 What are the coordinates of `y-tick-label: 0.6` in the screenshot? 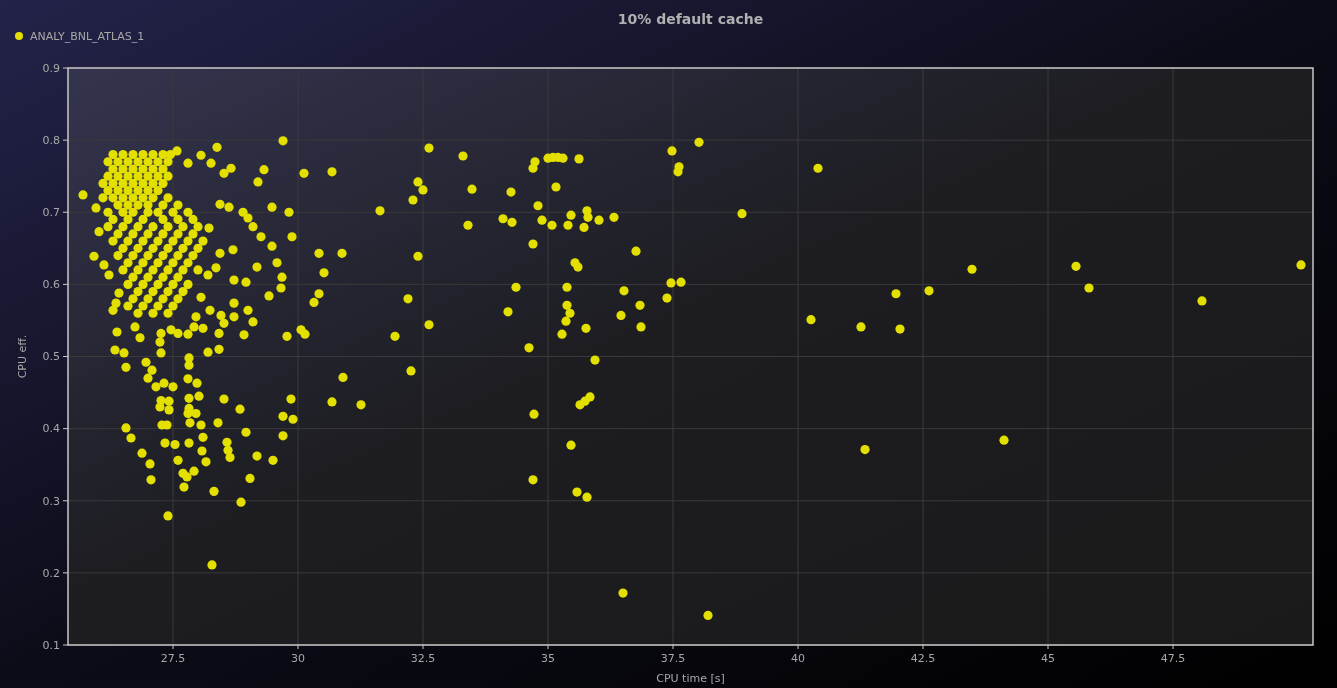 It's located at (51, 285).